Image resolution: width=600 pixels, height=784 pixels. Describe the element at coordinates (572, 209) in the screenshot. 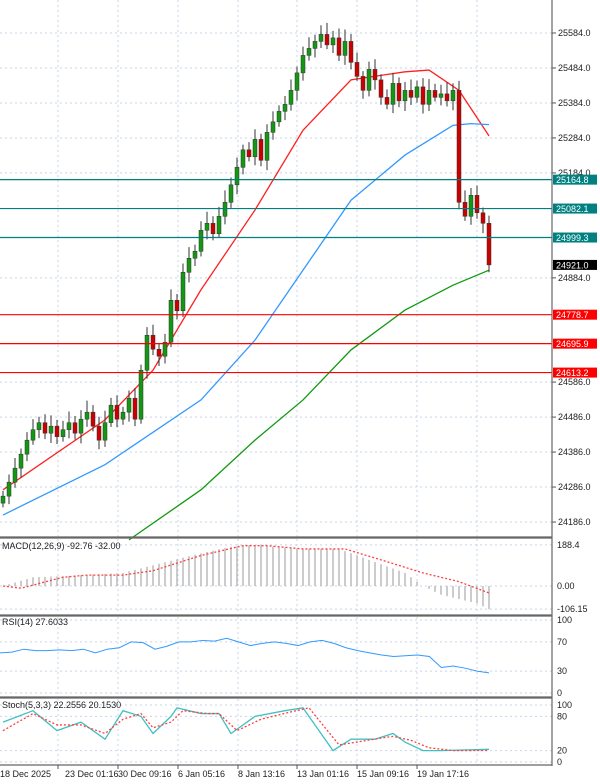

I see `level-price-label: 25082.1` at that location.